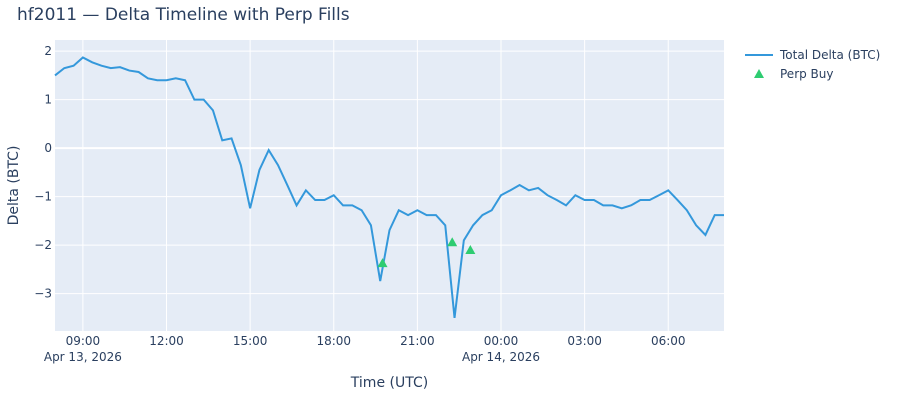 The width and height of the screenshot is (900, 400). What do you see at coordinates (417, 341) in the screenshot?
I see `x-tick-label: 21:00` at bounding box center [417, 341].